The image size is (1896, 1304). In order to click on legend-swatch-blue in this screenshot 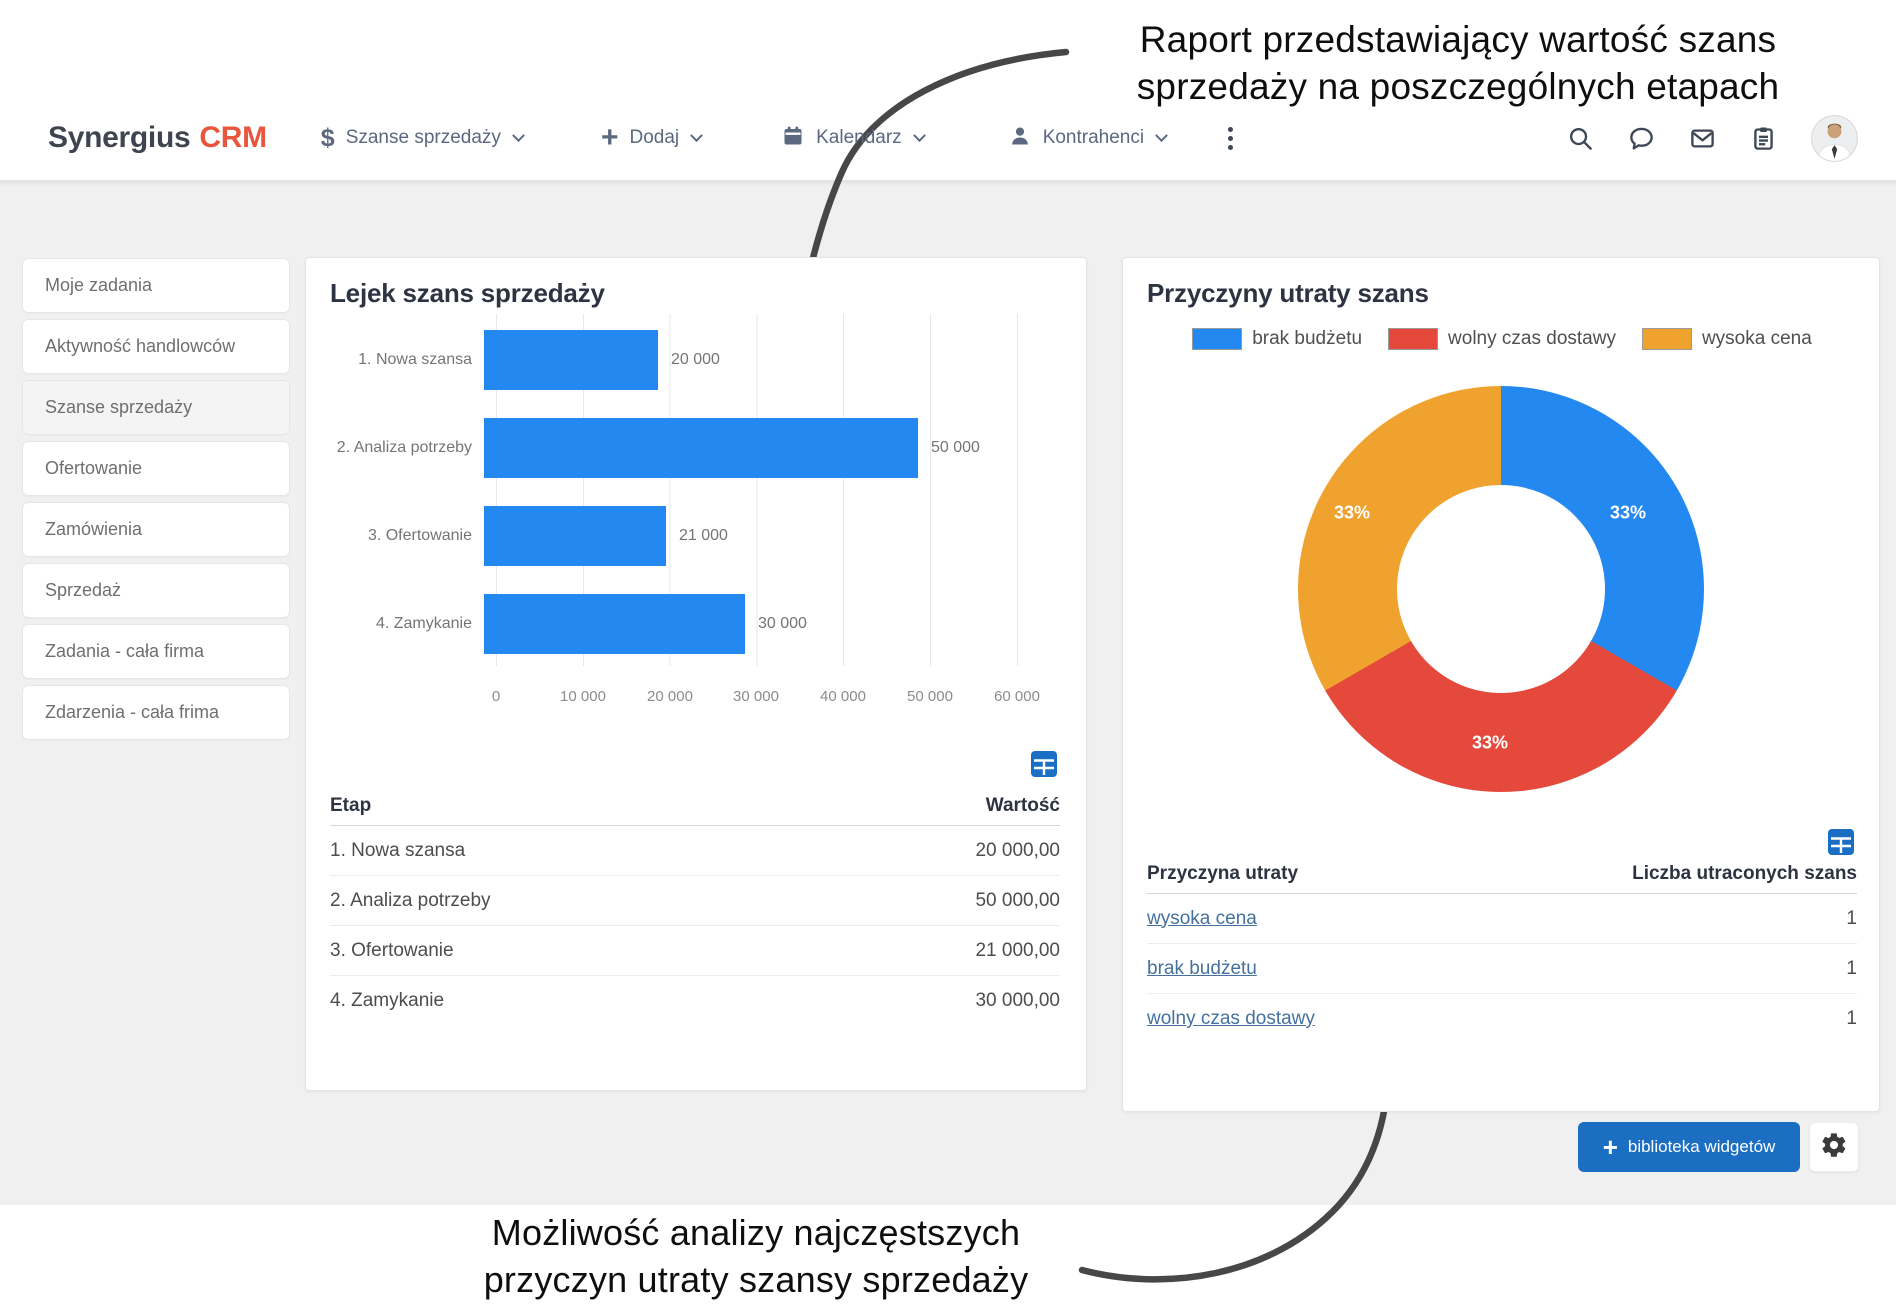, I will do `click(1217, 339)`.